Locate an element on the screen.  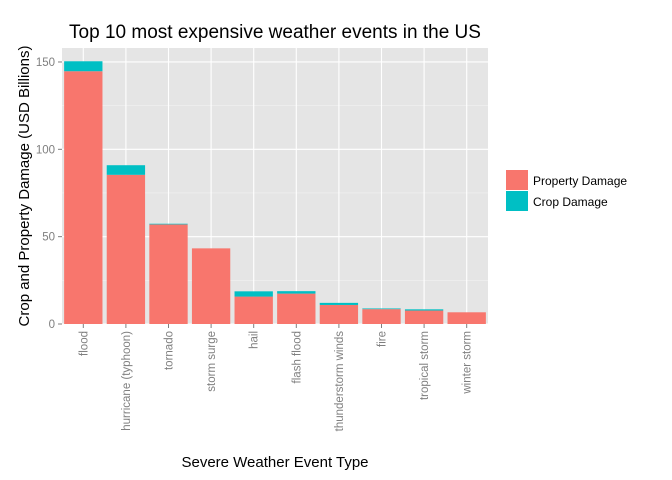
x-tick-label: tornado is located at coordinates (170, 350).